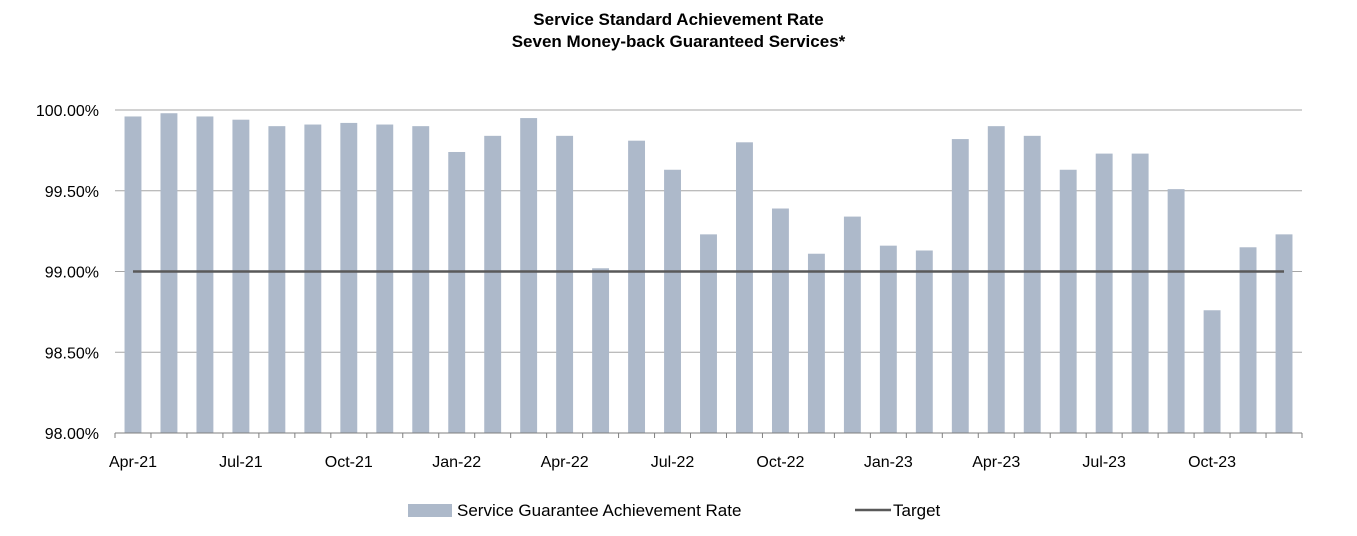 The width and height of the screenshot is (1357, 536). I want to click on x-tick-label: Jul-22, so click(673, 462).